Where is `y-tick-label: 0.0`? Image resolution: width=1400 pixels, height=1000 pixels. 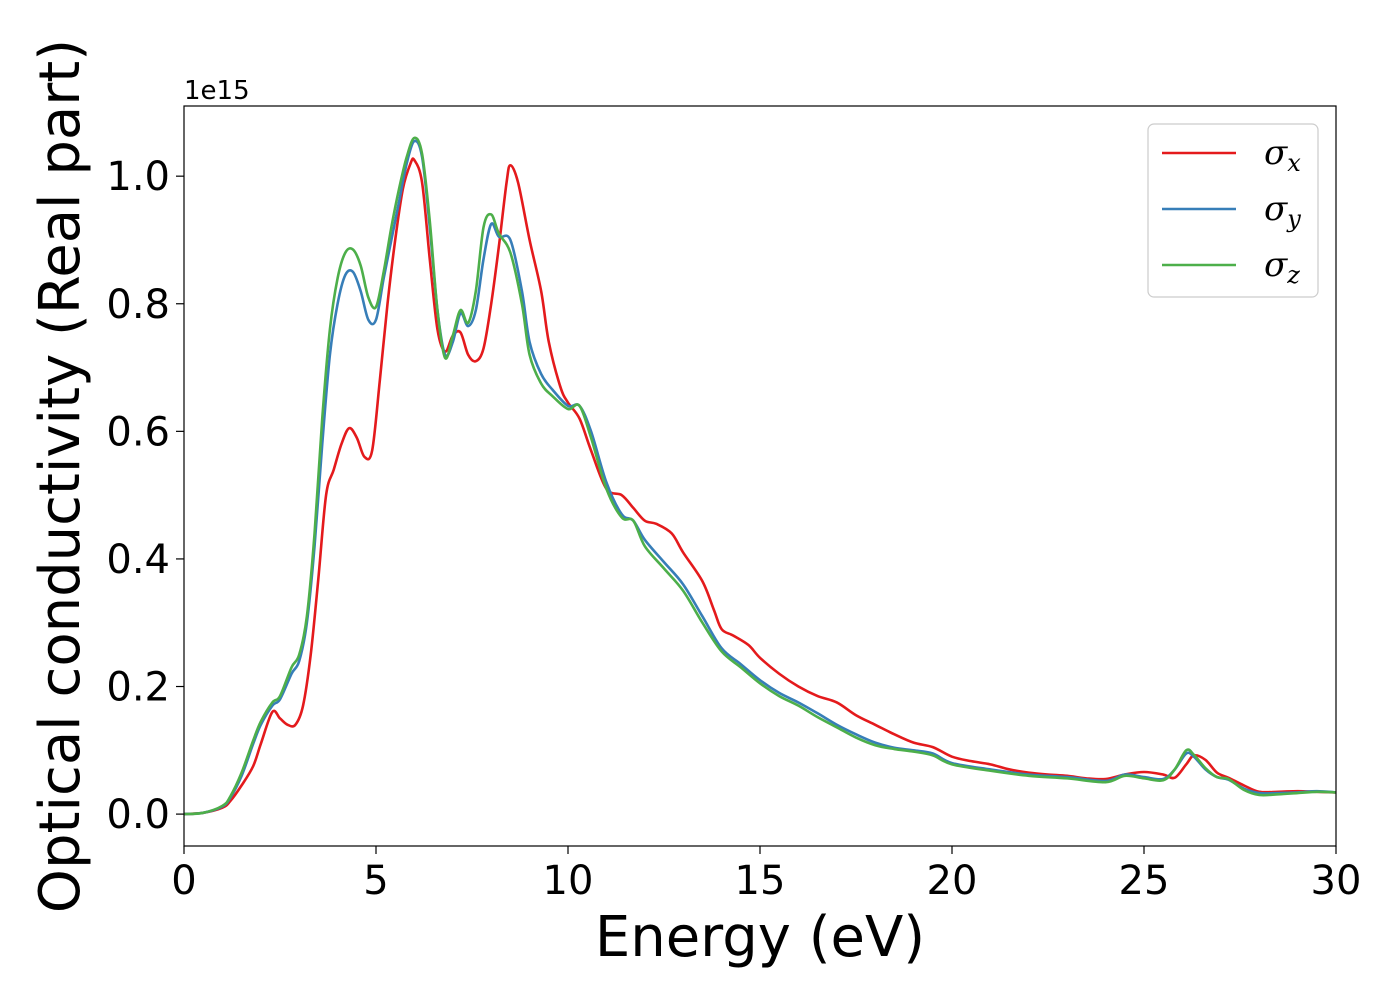 y-tick-label: 0.0 is located at coordinates (138, 815).